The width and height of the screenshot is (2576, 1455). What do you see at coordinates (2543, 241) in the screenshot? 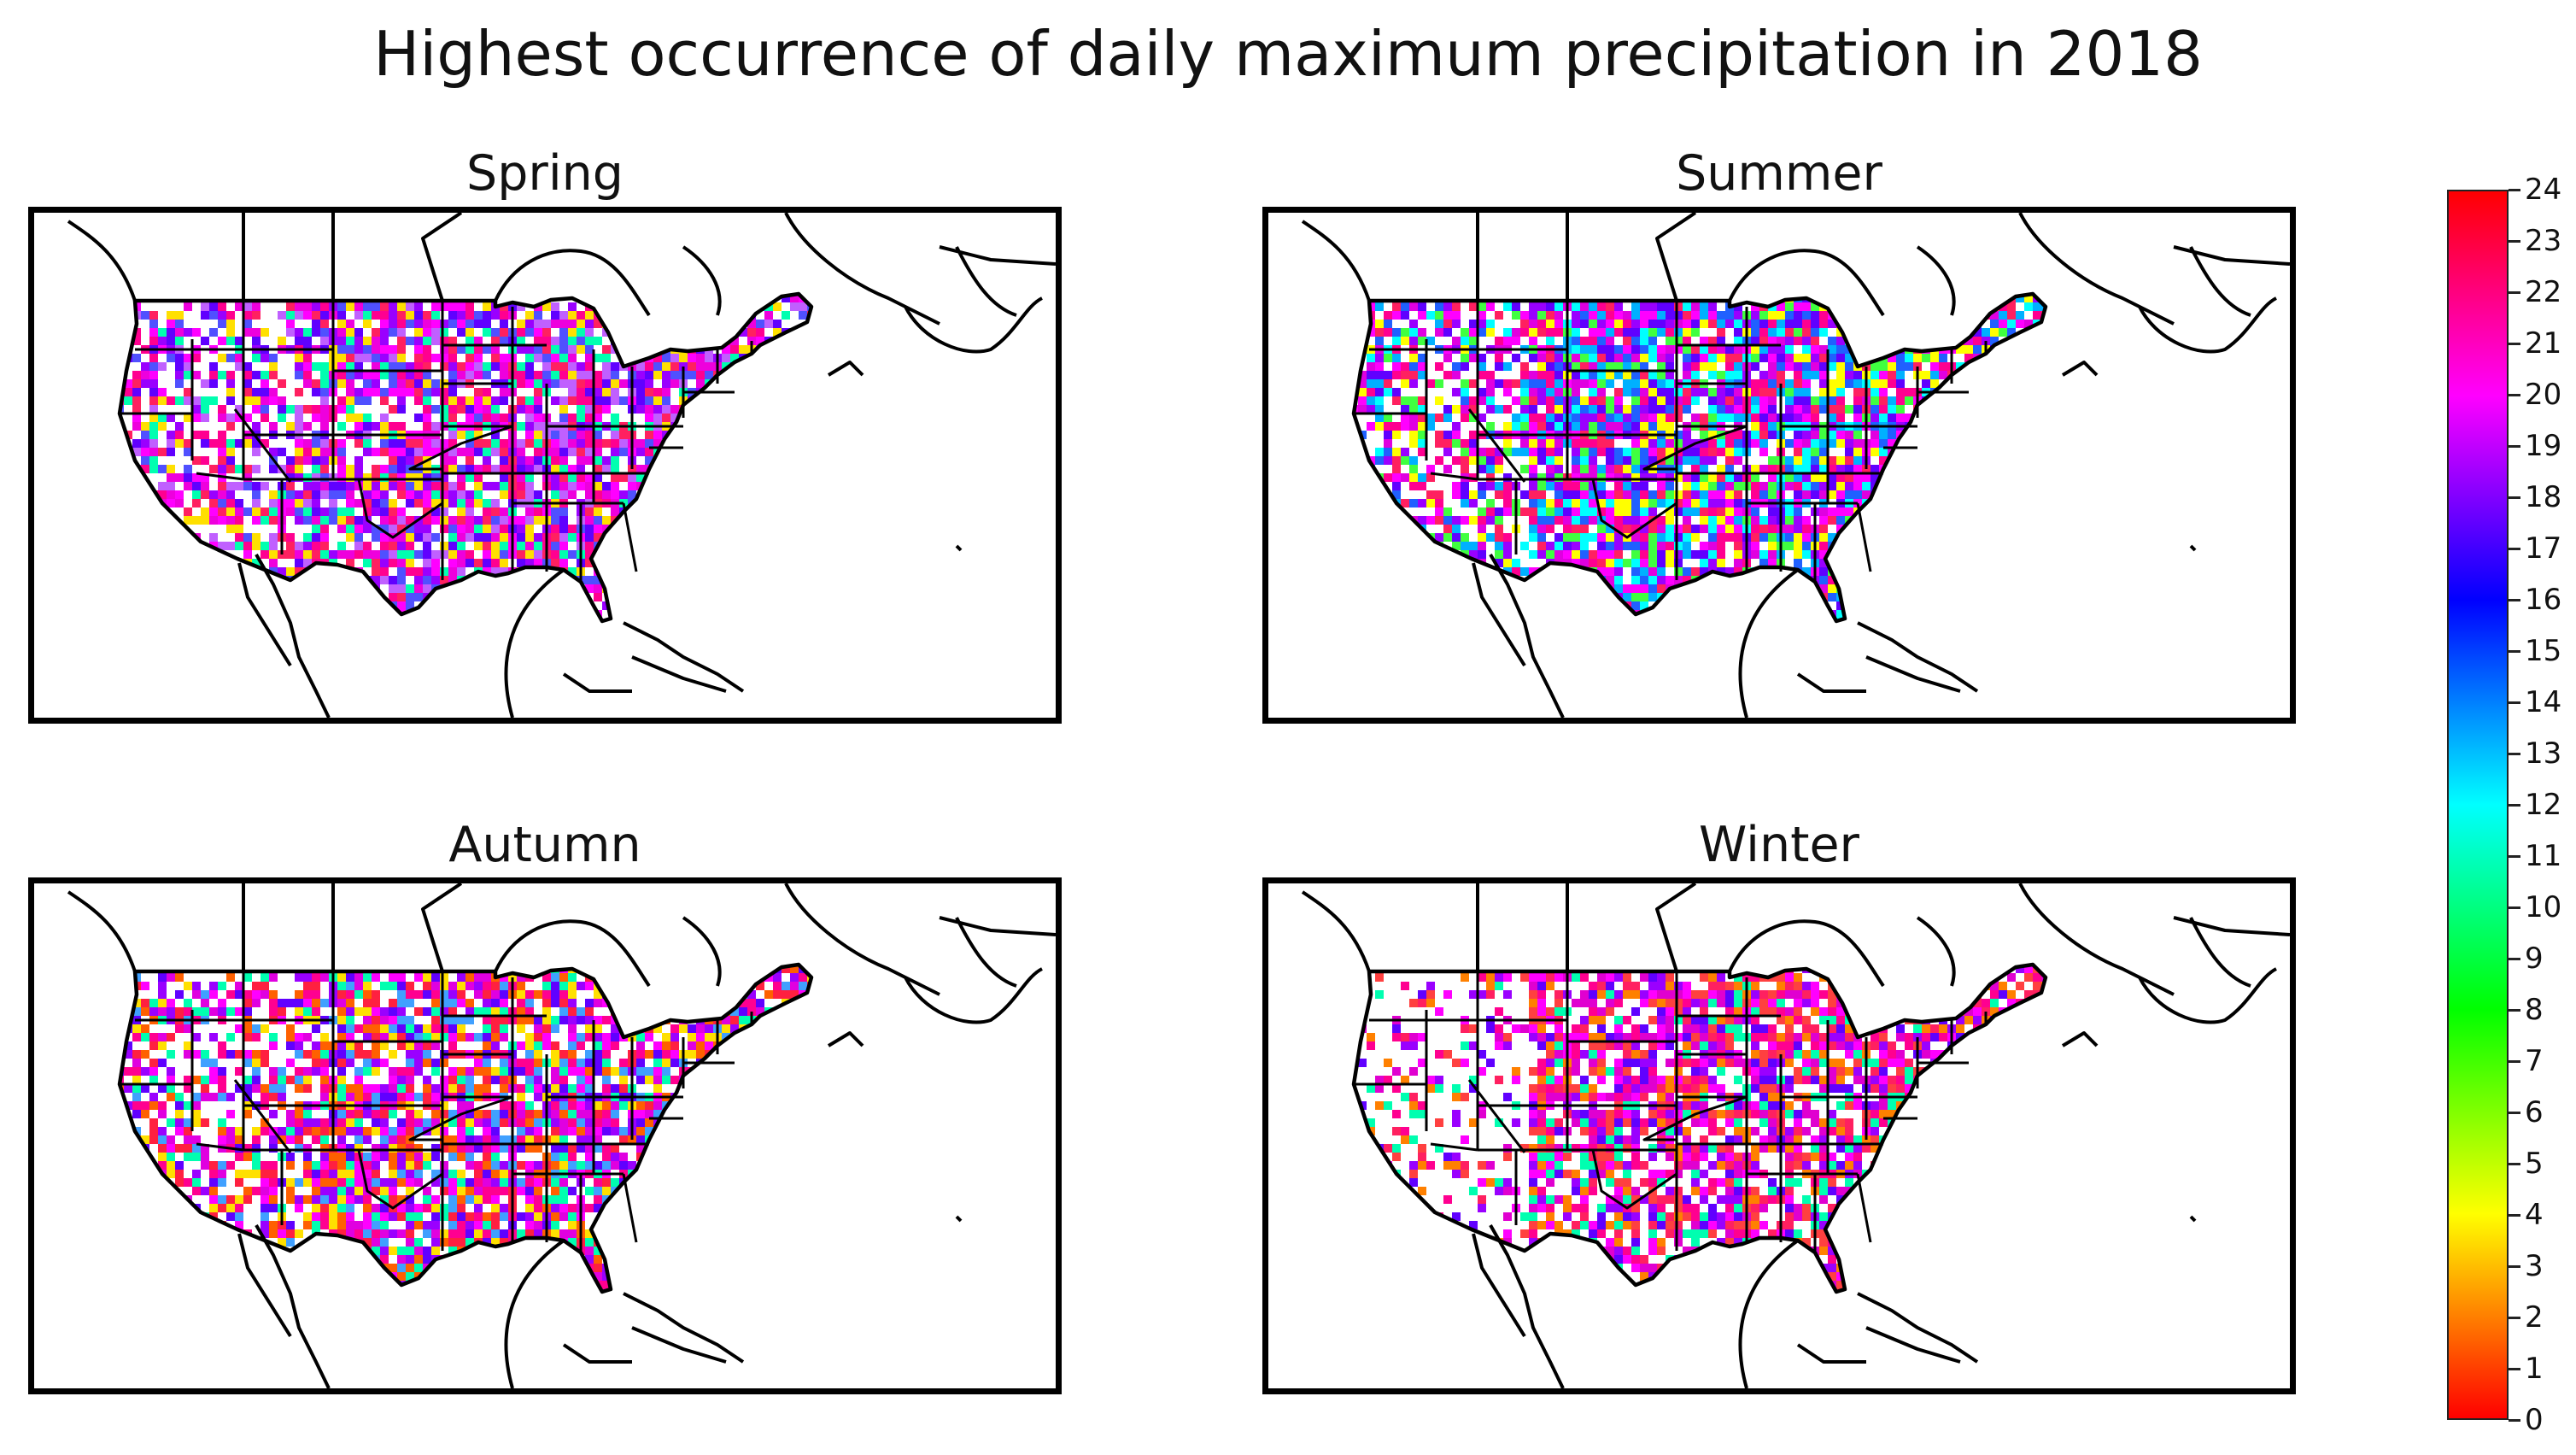
I see `colorbar-tick-label: 23` at bounding box center [2543, 241].